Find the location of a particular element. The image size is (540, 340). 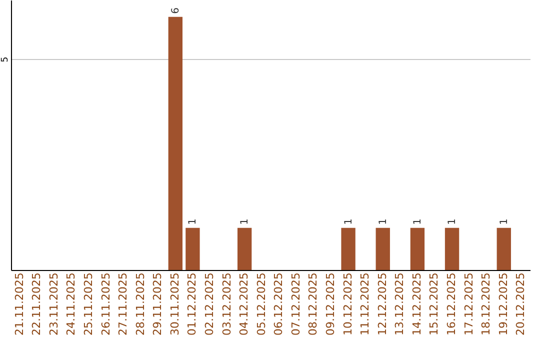

x-tick-label: 07.12.2025 is located at coordinates (295, 304).